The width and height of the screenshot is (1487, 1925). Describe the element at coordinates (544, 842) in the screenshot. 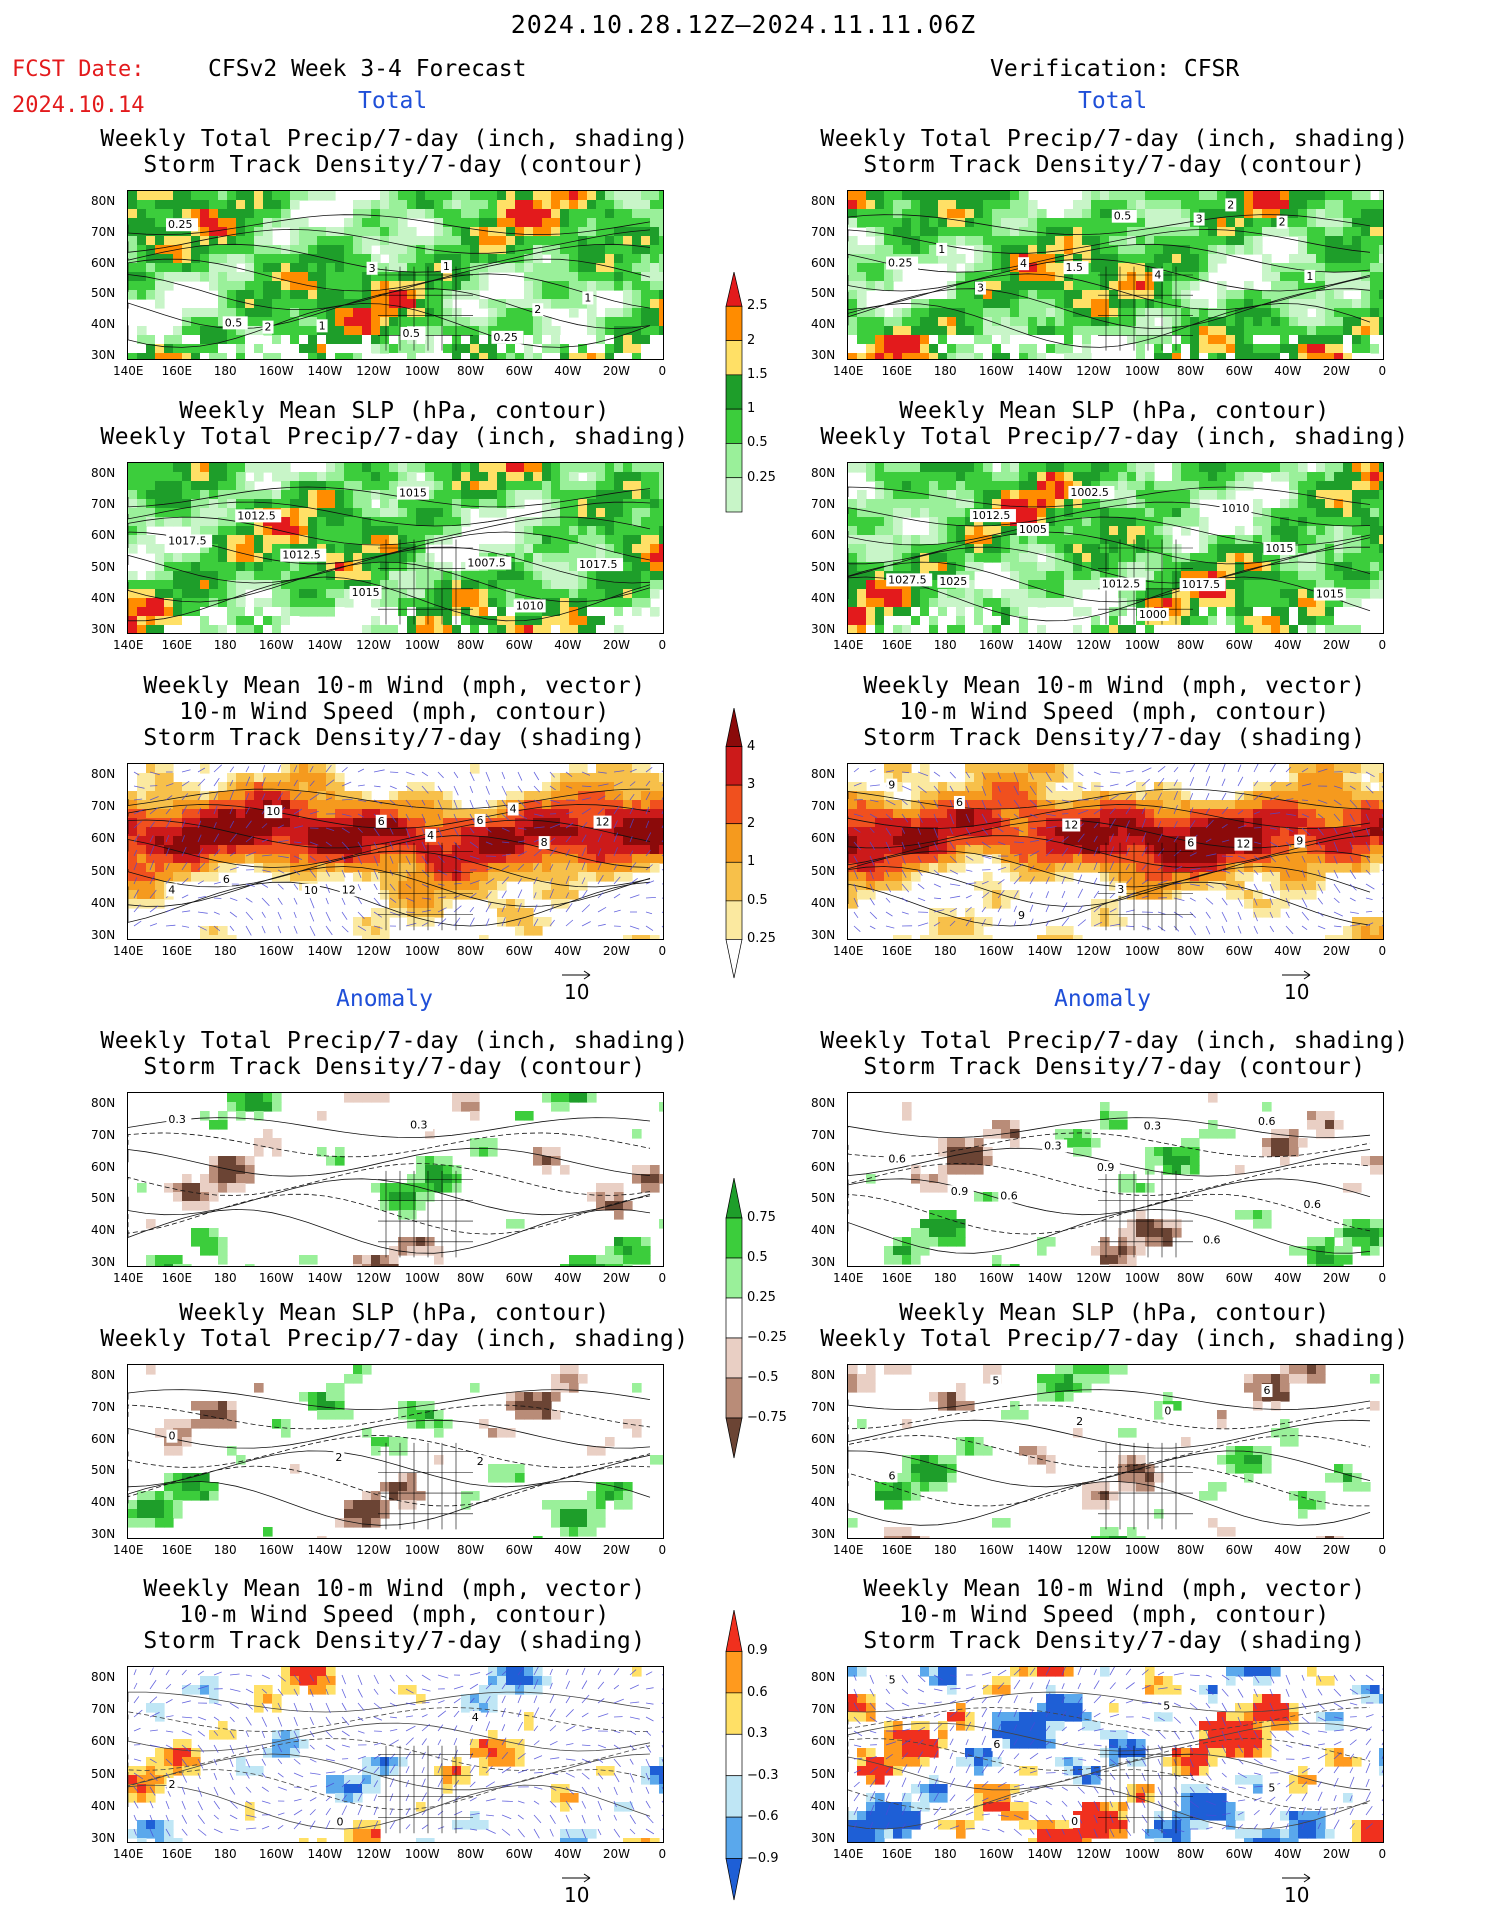

I see `contour-label: 8` at that location.